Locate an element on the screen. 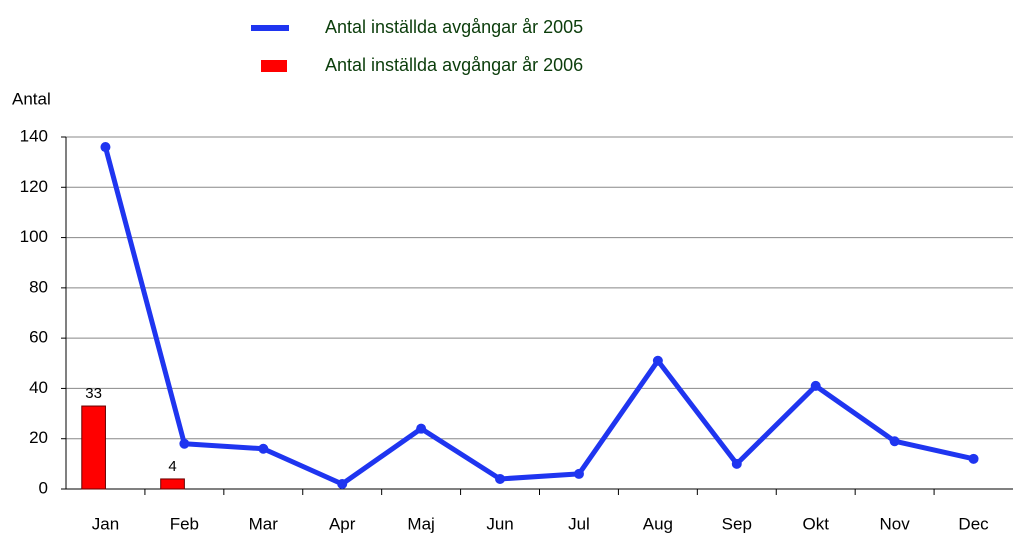 This screenshot has width=1016, height=536. y-axis-label: Antal is located at coordinates (31, 98).